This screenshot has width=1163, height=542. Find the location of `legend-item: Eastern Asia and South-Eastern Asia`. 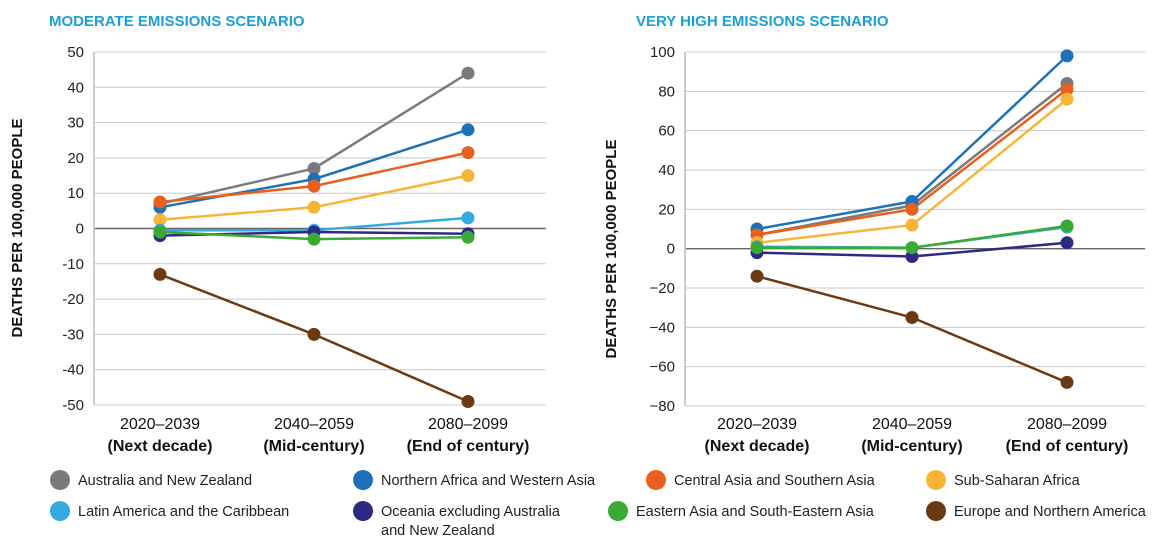

legend-item: Eastern Asia and South-Eastern Asia is located at coordinates (741, 511).